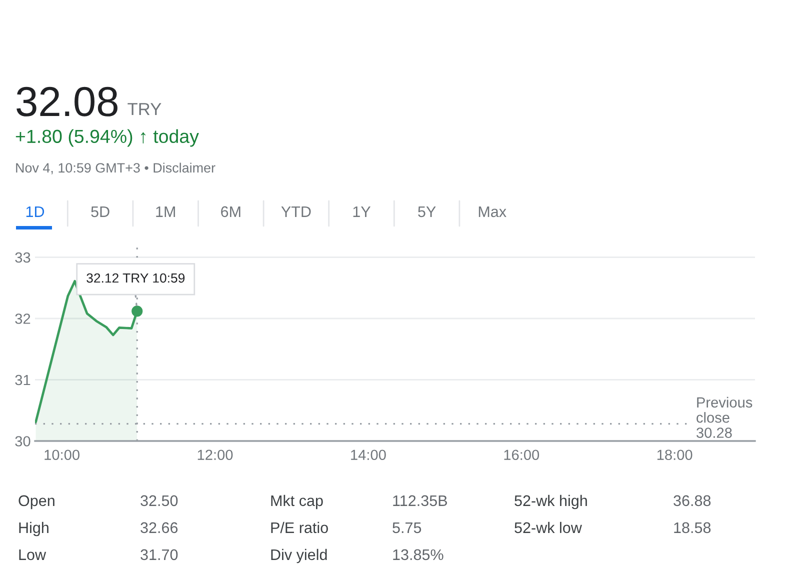 The height and width of the screenshot is (574, 800). What do you see at coordinates (159, 528) in the screenshot?
I see `text: 32.66` at bounding box center [159, 528].